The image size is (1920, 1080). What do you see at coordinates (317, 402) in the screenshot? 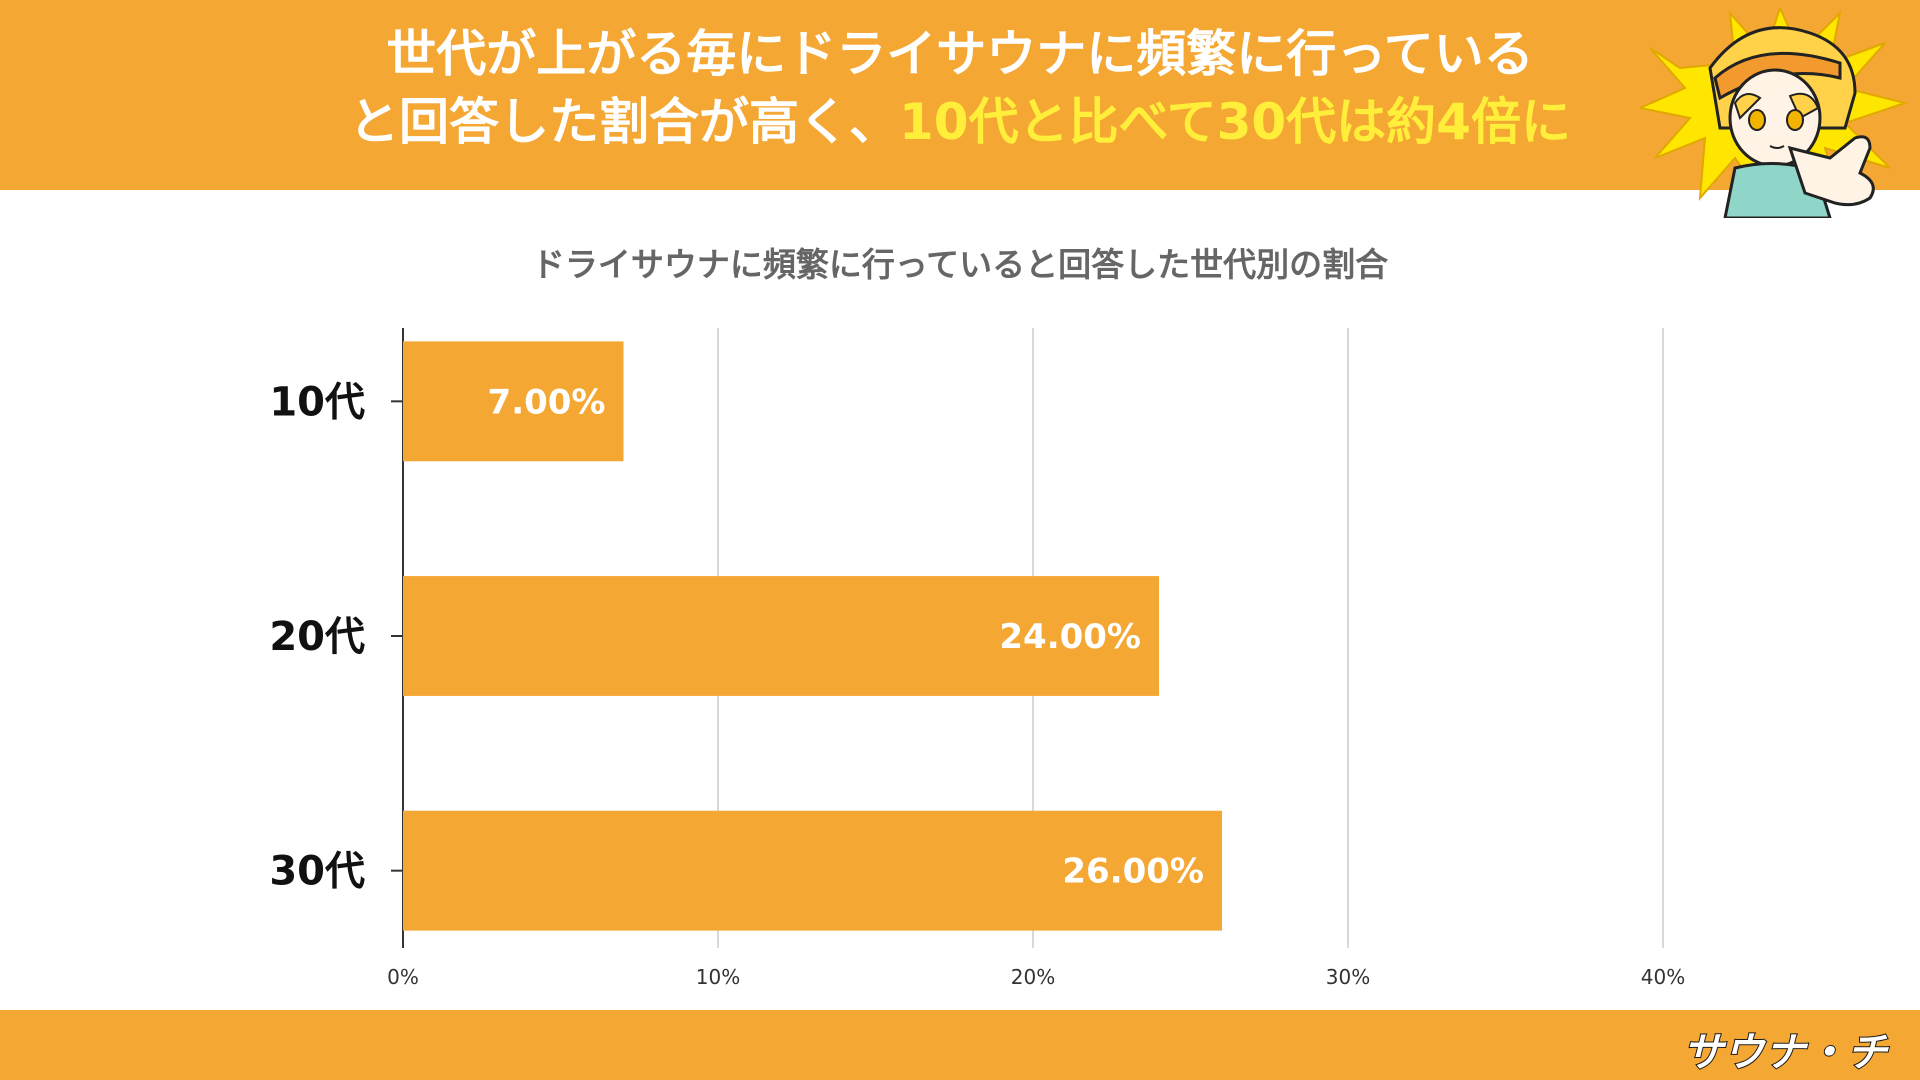
I see `category-label: 10代` at bounding box center [317, 402].